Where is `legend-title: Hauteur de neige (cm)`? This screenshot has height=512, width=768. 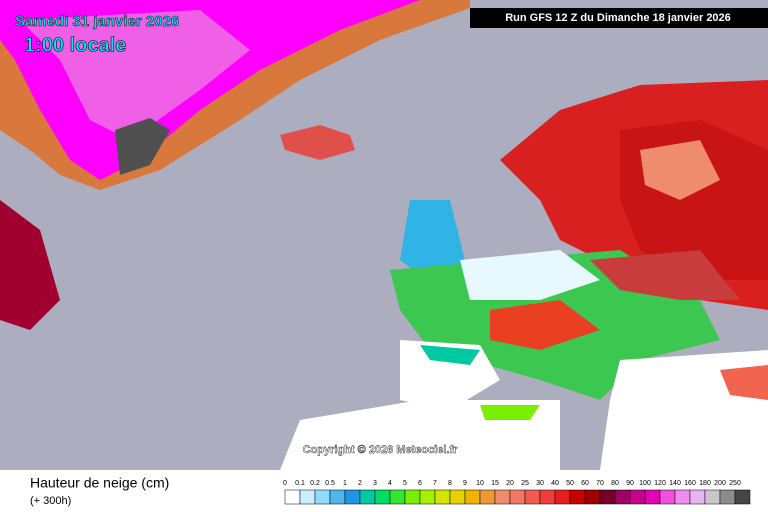
legend-title: Hauteur de neige (cm) is located at coordinates (99, 483).